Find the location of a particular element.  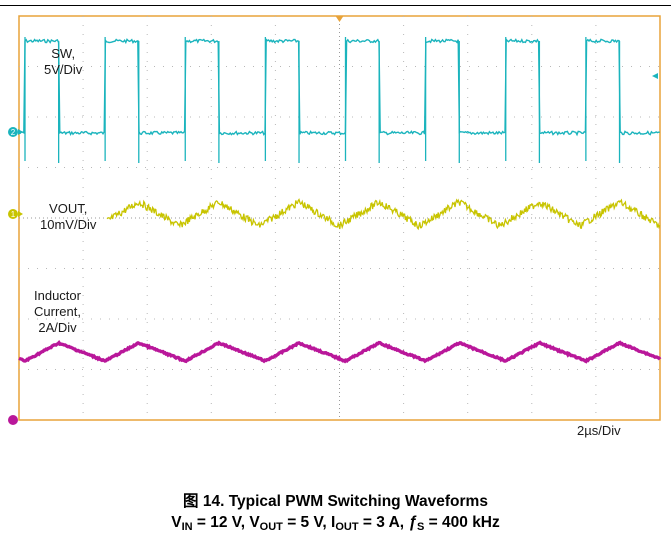

sw-label: SW, 5V/Div is located at coordinates (63, 62).